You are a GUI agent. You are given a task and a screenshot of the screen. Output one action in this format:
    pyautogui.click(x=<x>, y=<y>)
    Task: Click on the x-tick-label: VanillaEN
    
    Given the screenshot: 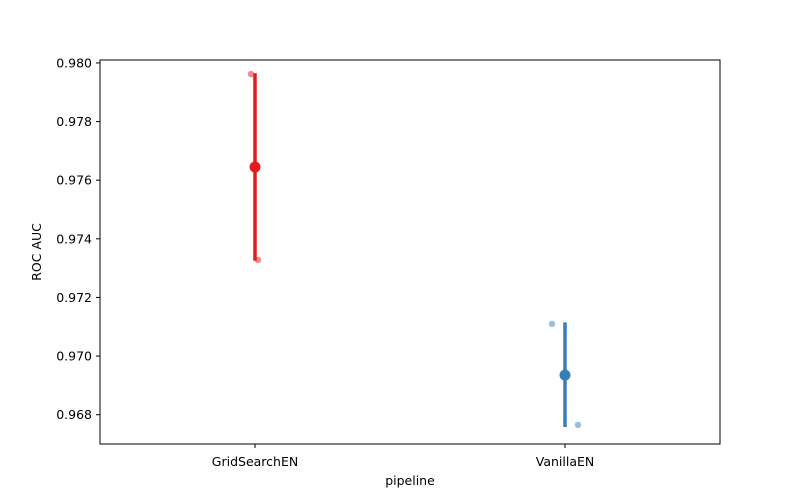 What is the action you would take?
    pyautogui.click(x=565, y=461)
    